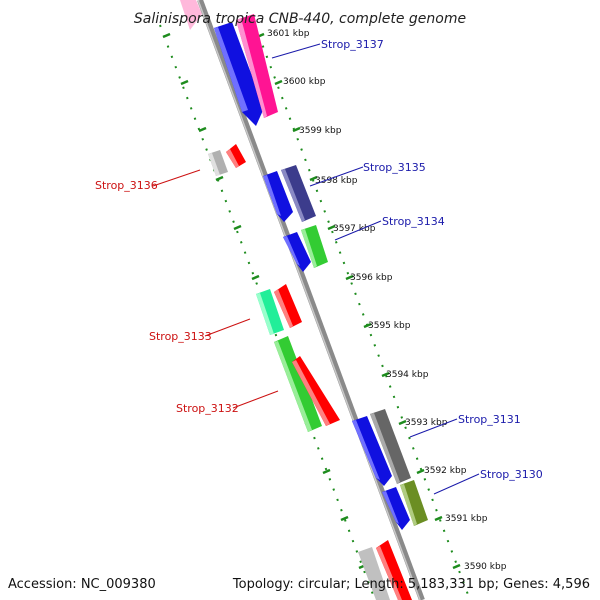 Image resolution: width=600 pixels, height=600 pixels. What do you see at coordinates (445, 471) in the screenshot?
I see `kbp-label-3592: 3592 kbp` at bounding box center [445, 471].